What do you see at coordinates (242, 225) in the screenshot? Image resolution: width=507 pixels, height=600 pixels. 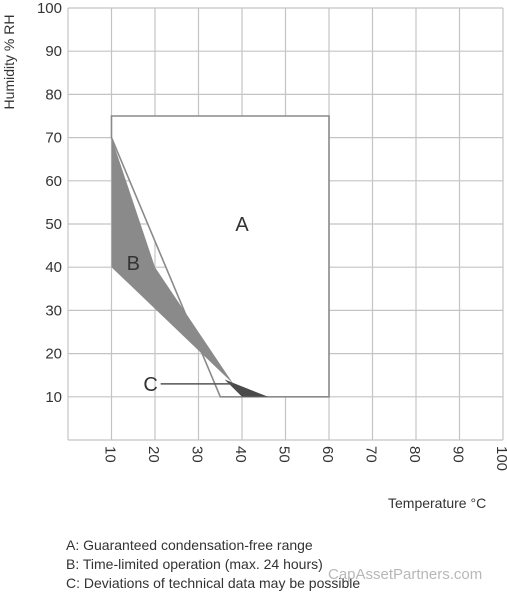 I see `region-label-a: A` at bounding box center [242, 225].